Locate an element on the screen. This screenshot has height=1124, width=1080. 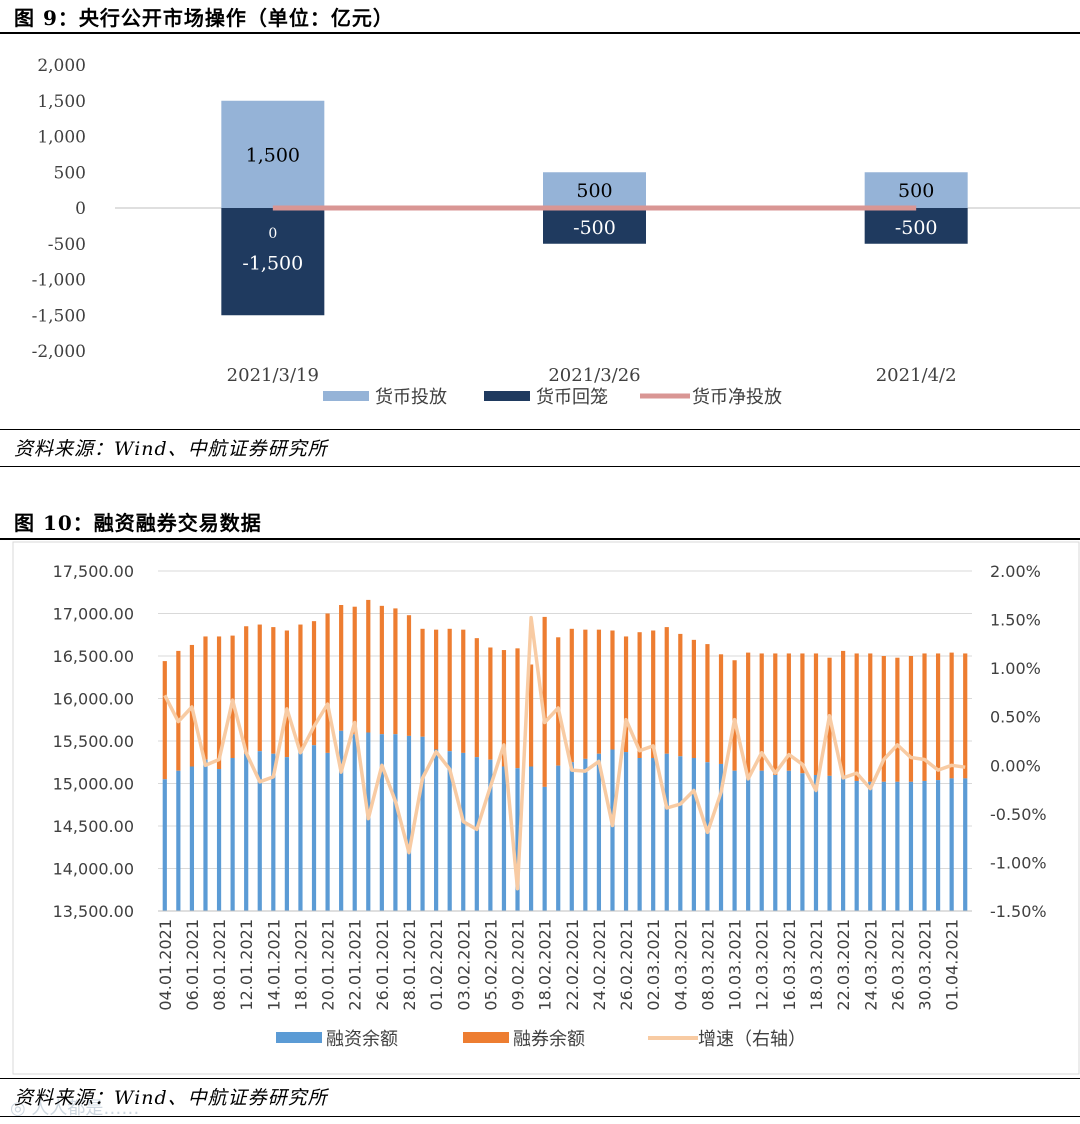
figure2-source: 资料来源：Wind、中航证券研究所 is located at coordinates (171, 1098).